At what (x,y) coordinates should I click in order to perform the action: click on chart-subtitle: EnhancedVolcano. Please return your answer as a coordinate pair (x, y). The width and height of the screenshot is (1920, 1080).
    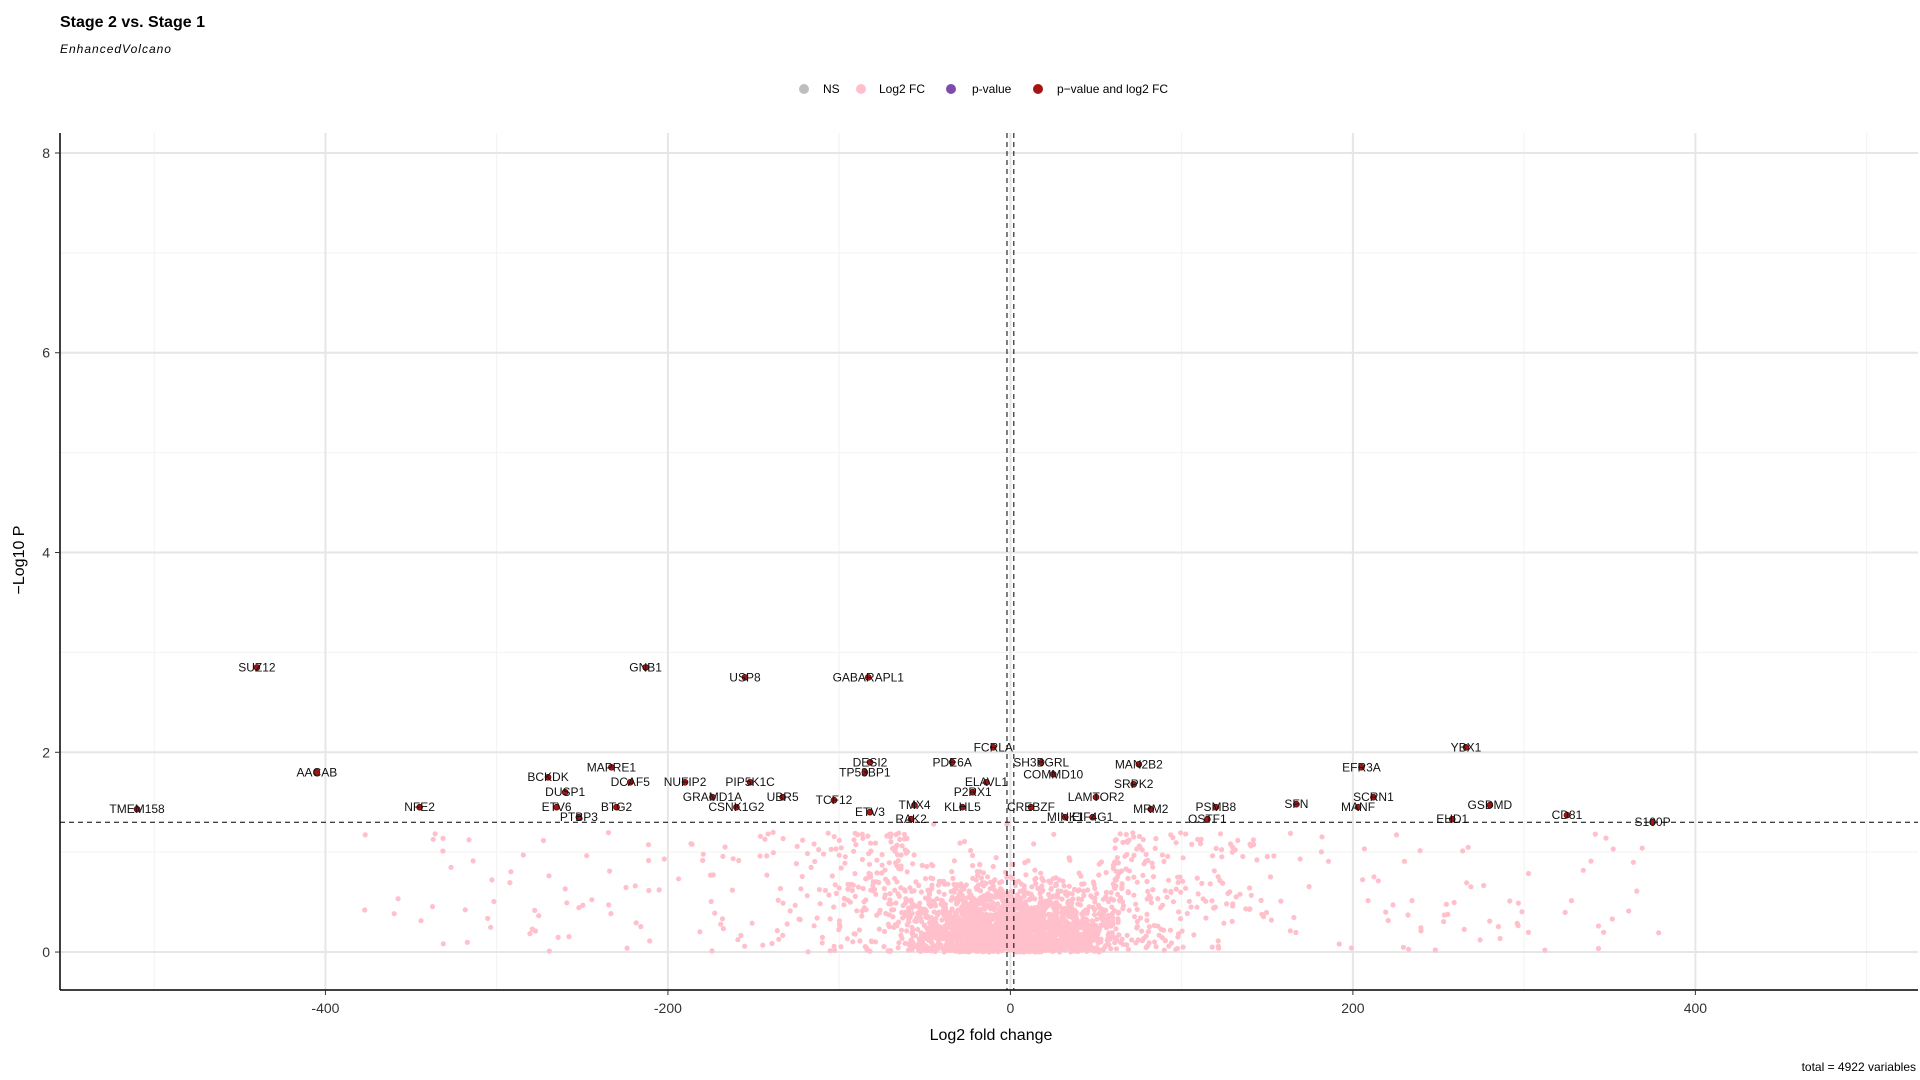
    Looking at the image, I should click on (116, 49).